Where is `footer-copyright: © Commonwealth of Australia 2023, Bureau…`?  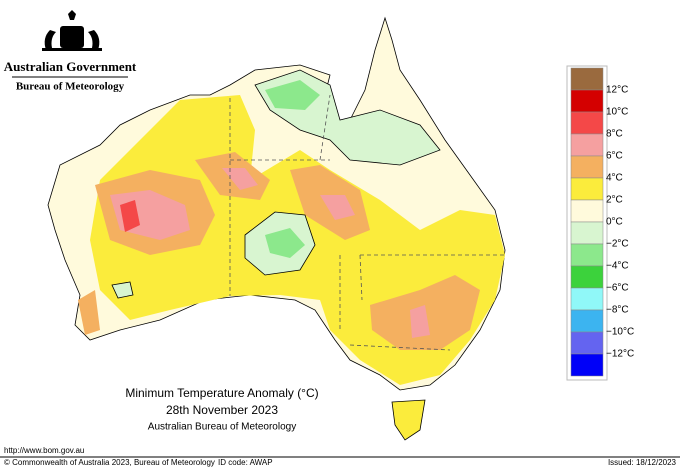
footer-copyright: © Commonwealth of Australia 2023, Bureau… is located at coordinates (109, 462).